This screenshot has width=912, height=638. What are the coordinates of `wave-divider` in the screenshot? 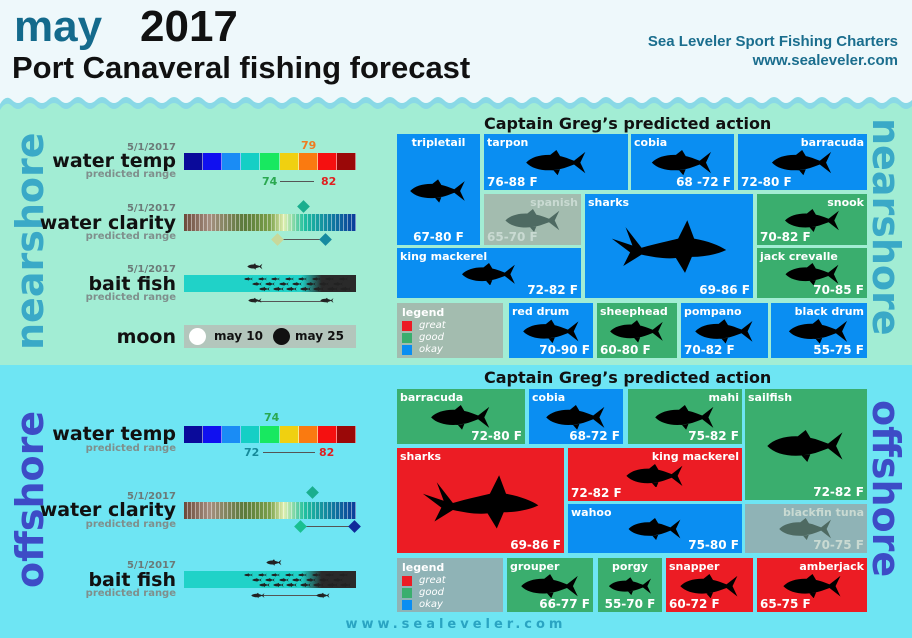 It's located at (456, 105).